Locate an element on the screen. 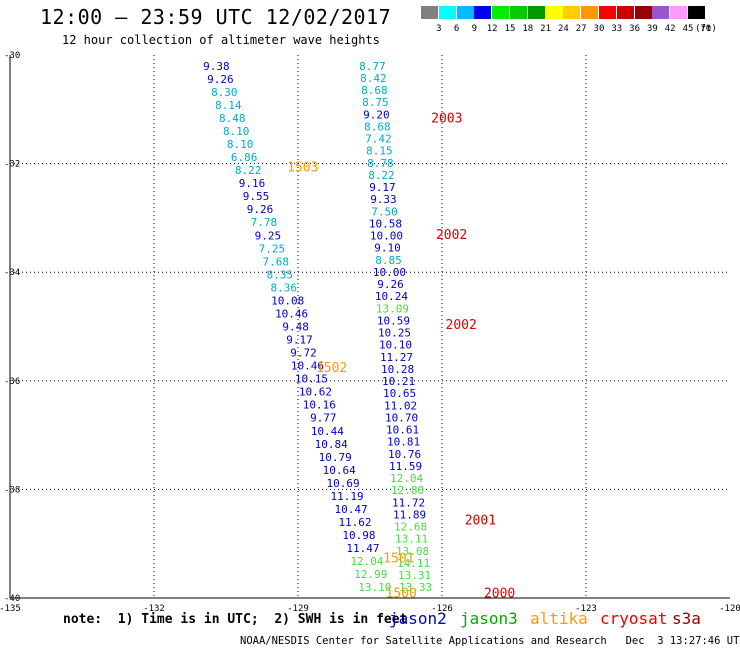  wave-height-label: 12.99 is located at coordinates (370, 574).